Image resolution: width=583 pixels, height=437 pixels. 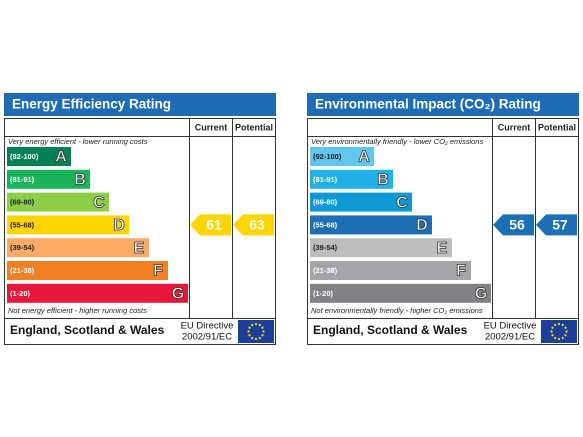 What do you see at coordinates (257, 225) in the screenshot?
I see `potential-rating: 63` at bounding box center [257, 225].